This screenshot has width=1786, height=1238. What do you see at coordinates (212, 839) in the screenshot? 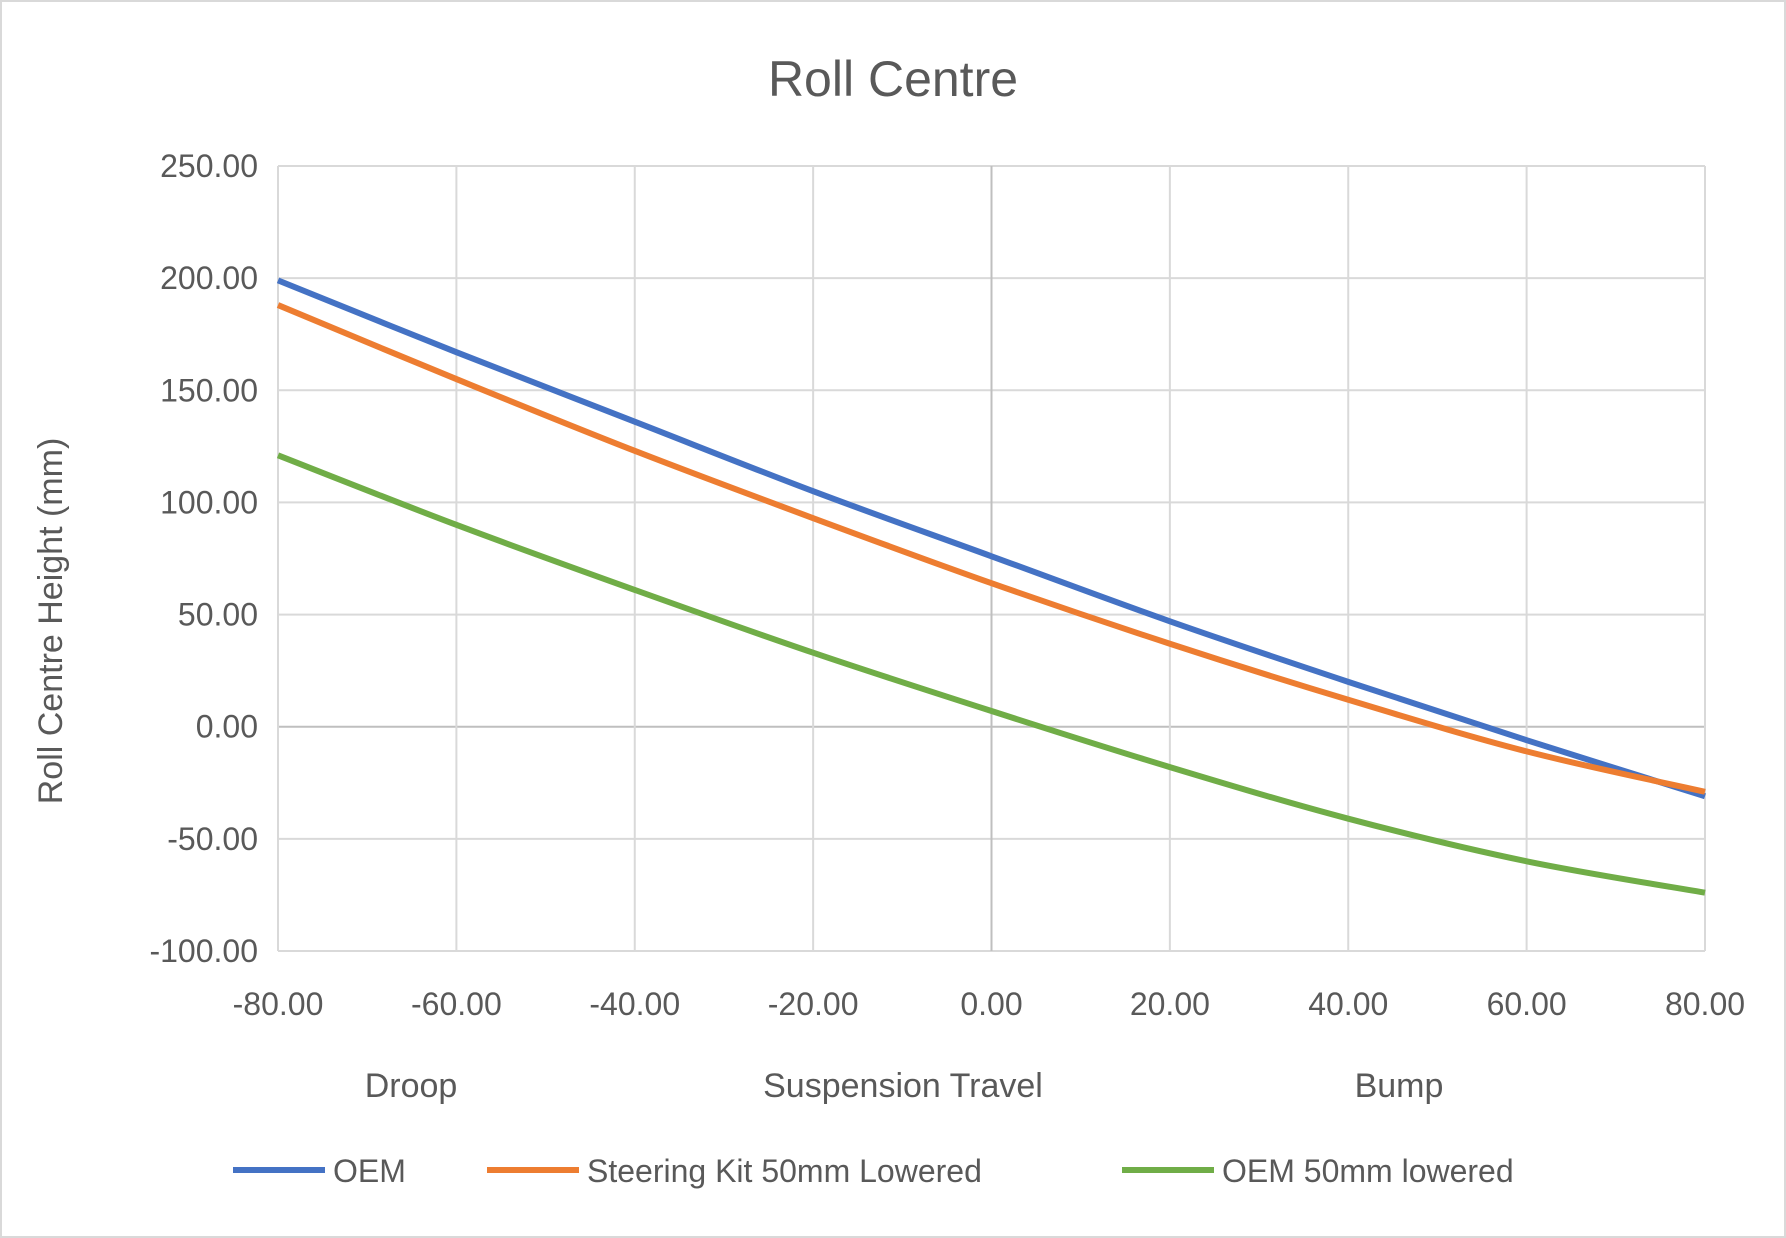
I see `y-tick-label: -50.00` at bounding box center [212, 839].